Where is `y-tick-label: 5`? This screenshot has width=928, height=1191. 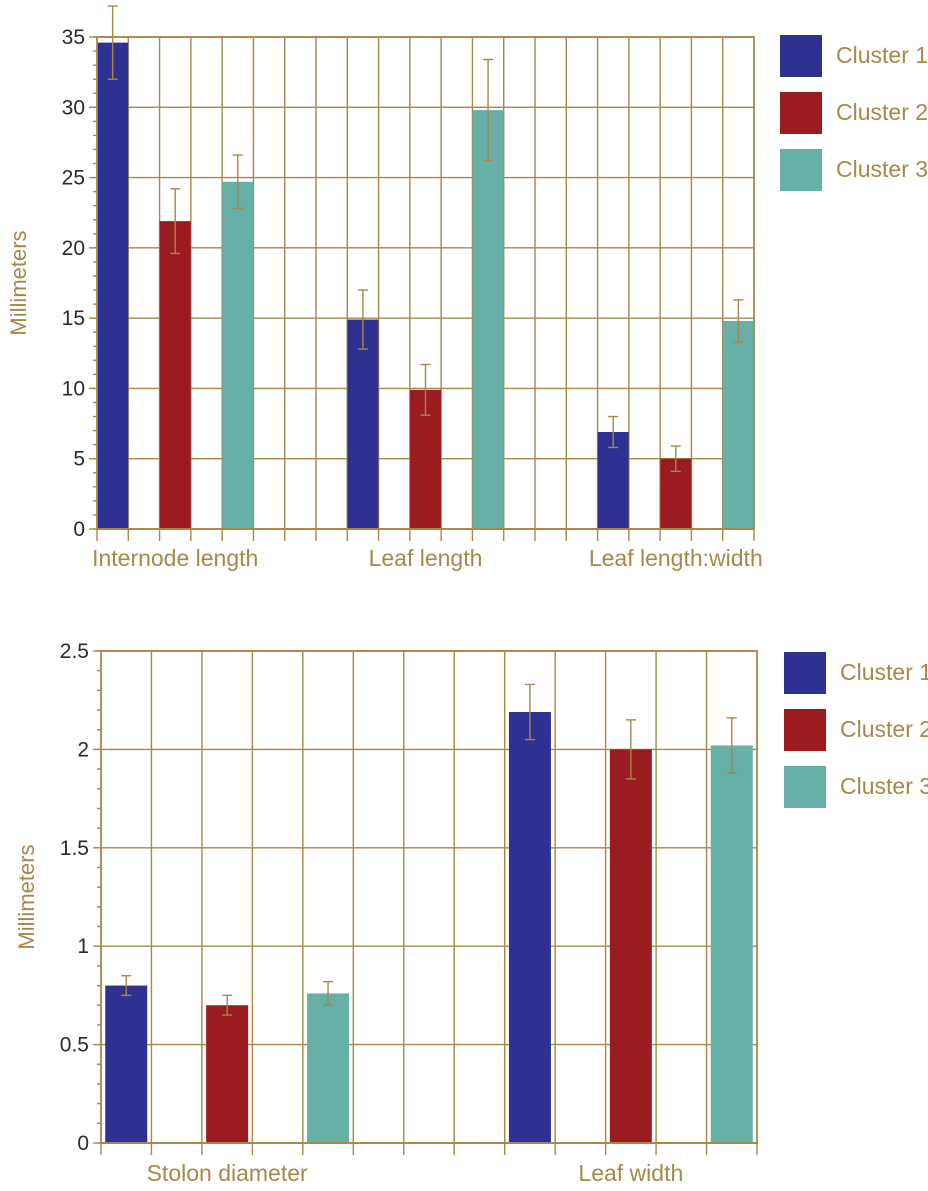 y-tick-label: 5 is located at coordinates (79, 459).